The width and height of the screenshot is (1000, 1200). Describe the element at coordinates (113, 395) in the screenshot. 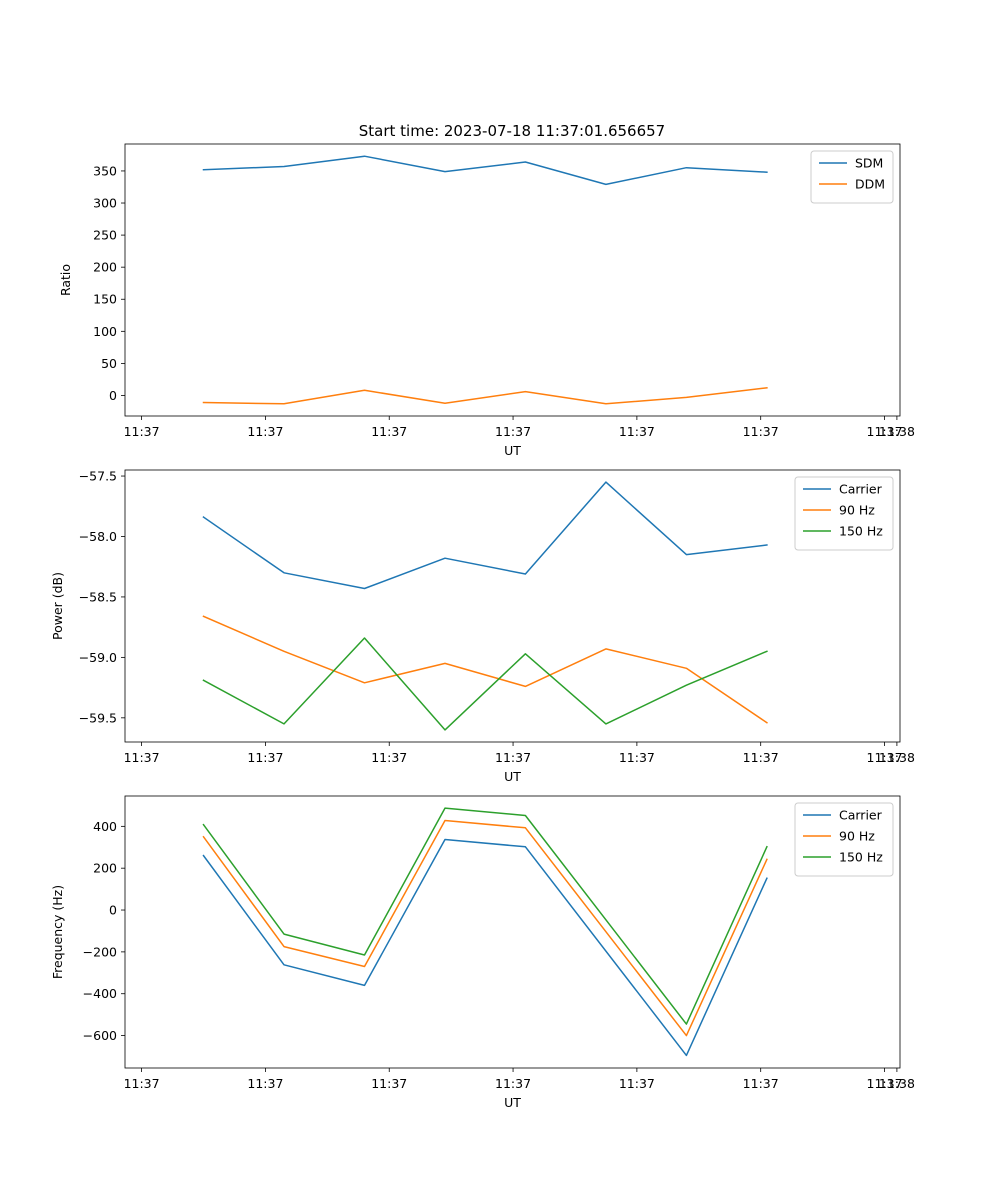

I see `ratio-y-tick-label: 0` at that location.